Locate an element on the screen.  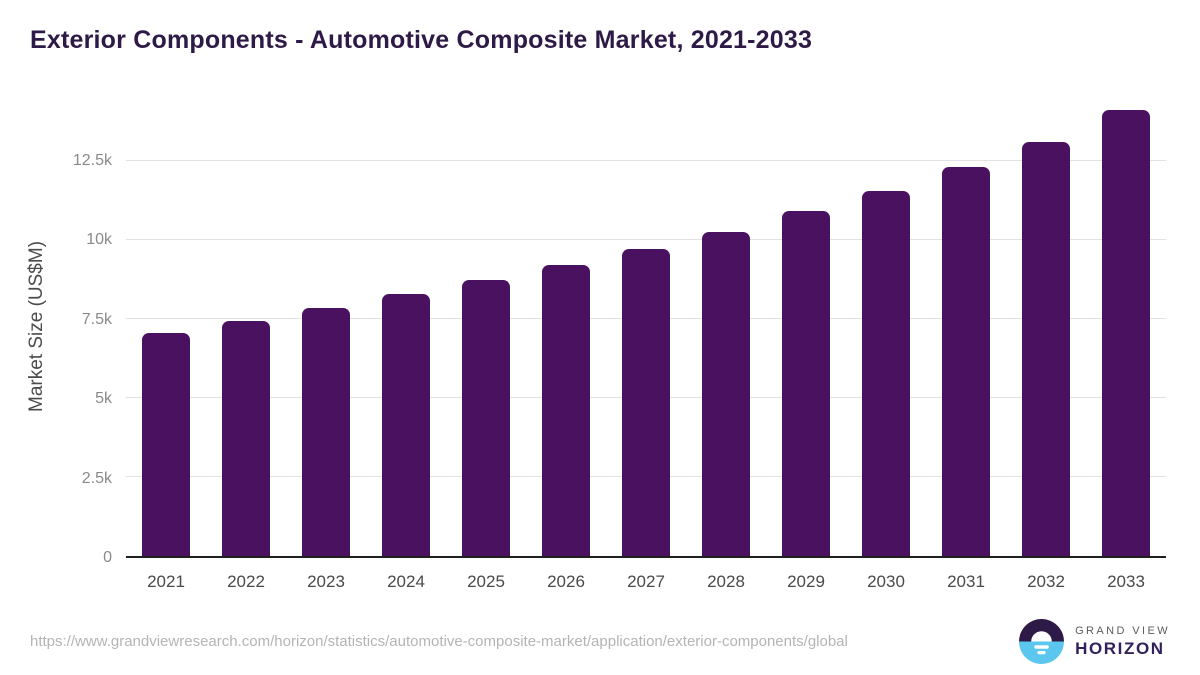
bar-band-2022 is located at coordinates (246, 325).